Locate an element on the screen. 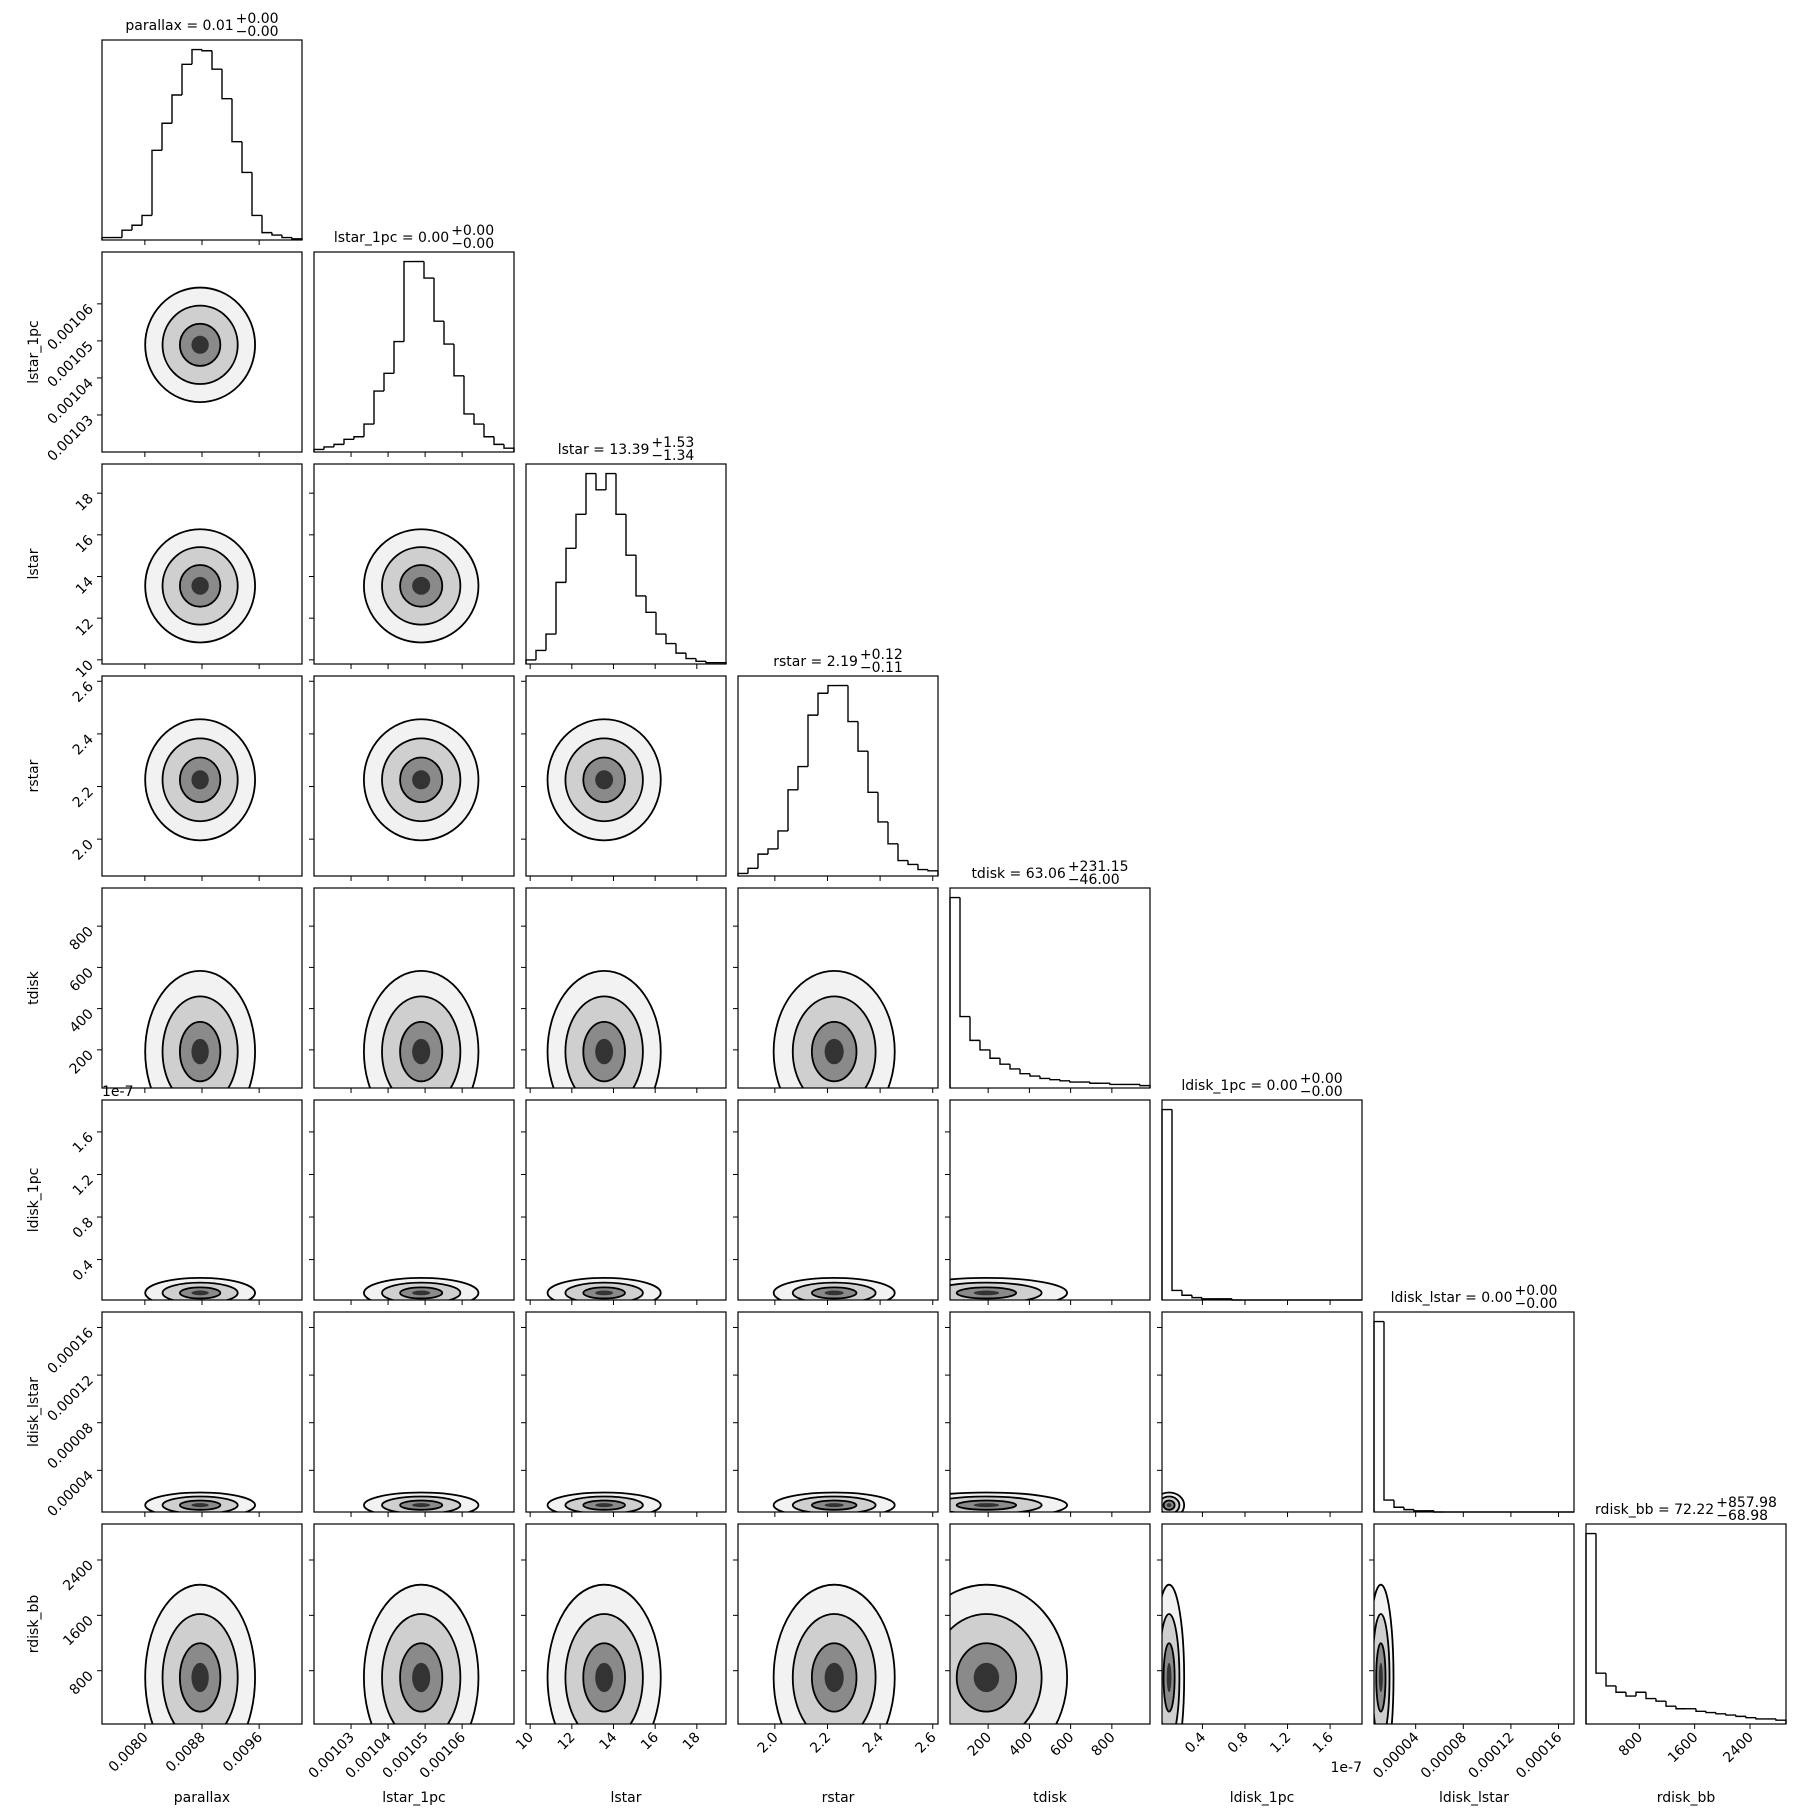 The height and width of the screenshot is (1809, 1809). y-tick-label: 0.8 is located at coordinates (83, 1228).